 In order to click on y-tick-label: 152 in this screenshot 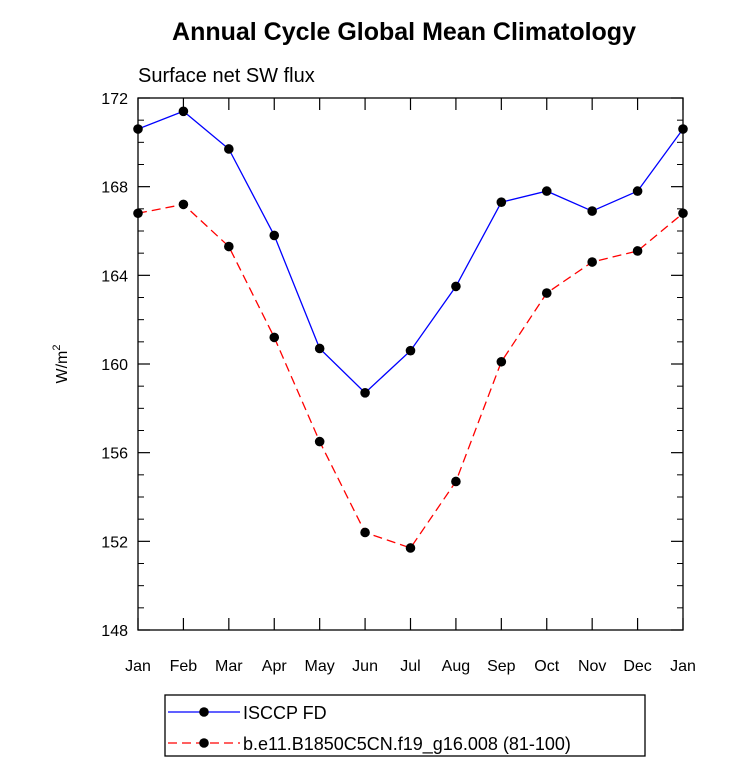, I will do `click(114, 542)`.